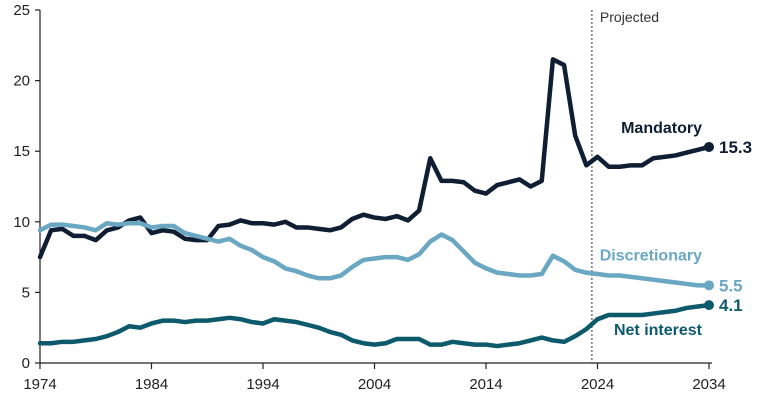  I want to click on x-tick-label: 1994, so click(262, 384).